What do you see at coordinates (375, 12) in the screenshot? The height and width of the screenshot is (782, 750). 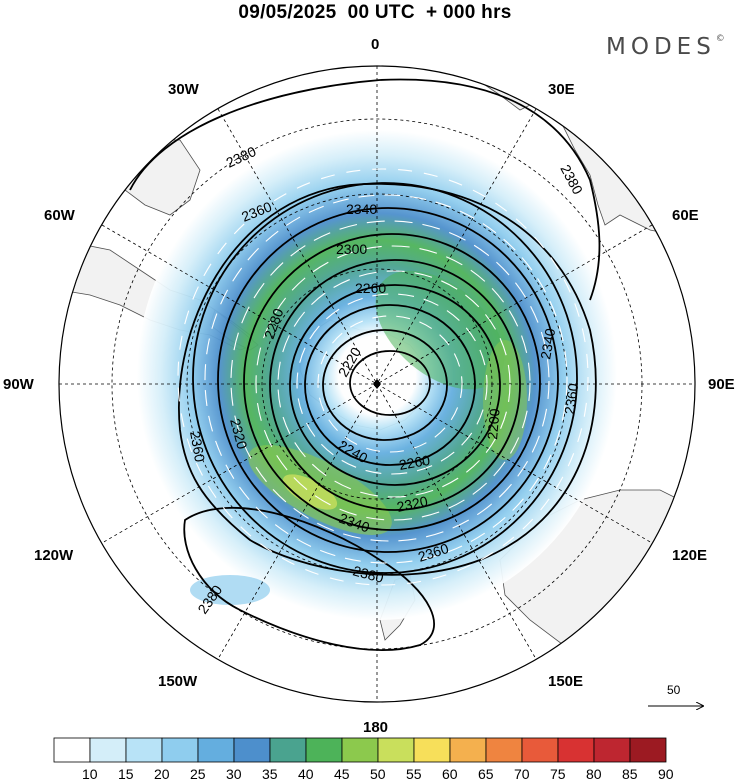 I see `chart-title: 09/05/2025 00 UTC + 000 hrs` at bounding box center [375, 12].